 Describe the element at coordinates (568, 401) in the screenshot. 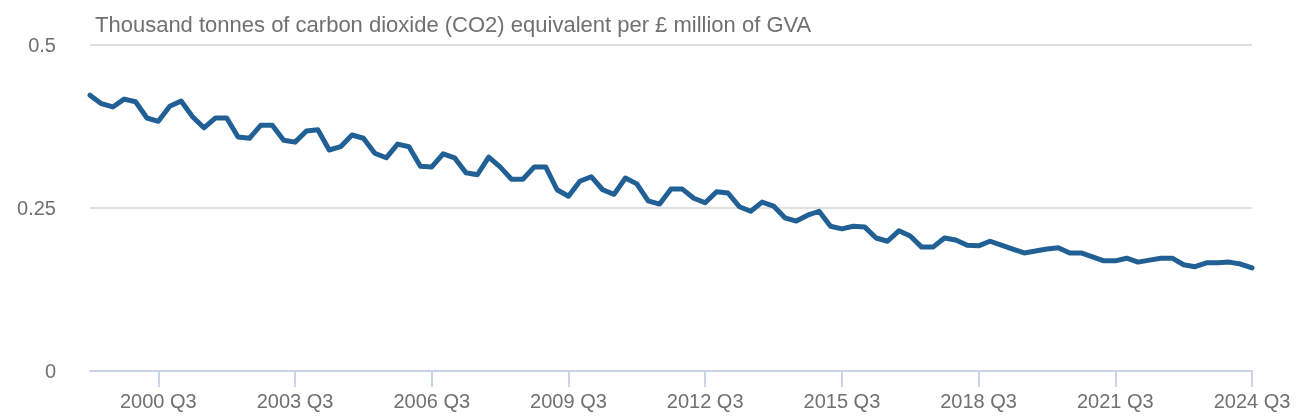

I see `x-tick-label: 2009 Q3` at that location.